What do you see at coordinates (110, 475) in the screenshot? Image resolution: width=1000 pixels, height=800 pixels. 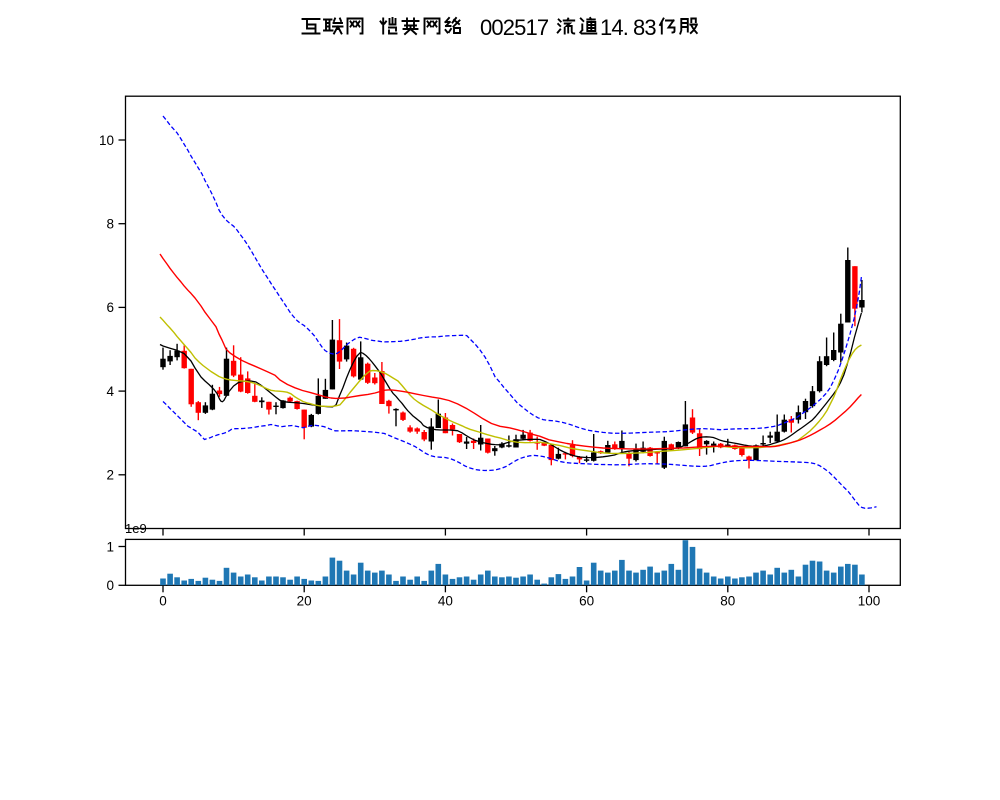 I see `svg-text: 2` at bounding box center [110, 475].